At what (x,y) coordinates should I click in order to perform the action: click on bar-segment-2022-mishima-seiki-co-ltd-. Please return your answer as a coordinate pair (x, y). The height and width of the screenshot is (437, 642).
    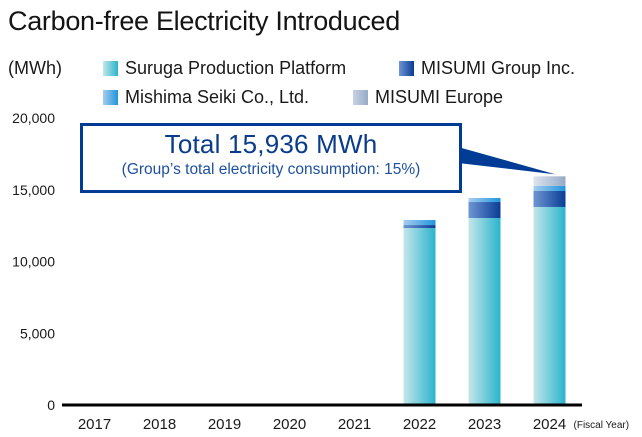
    Looking at the image, I should click on (419, 223).